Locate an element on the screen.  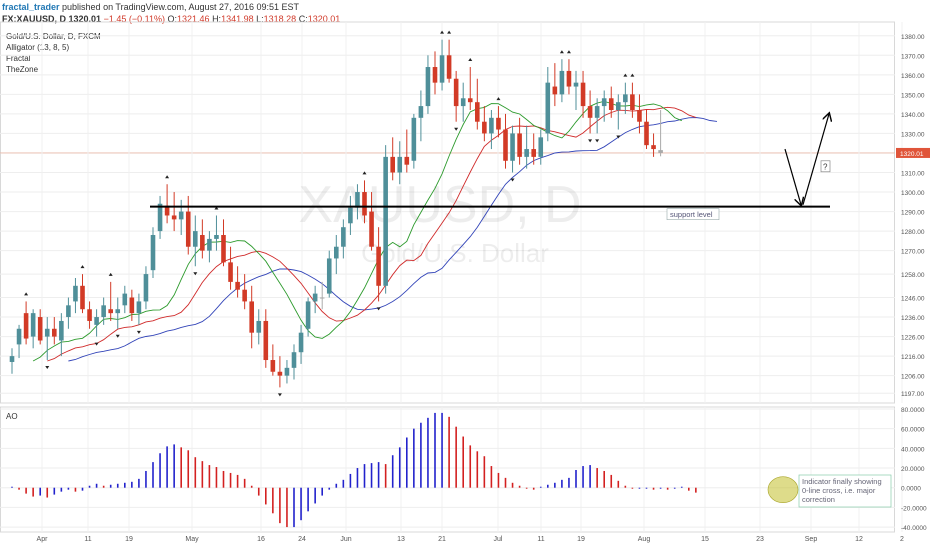
indicator-alligator: Alligator (13, 8, 5) is located at coordinates (38, 47).